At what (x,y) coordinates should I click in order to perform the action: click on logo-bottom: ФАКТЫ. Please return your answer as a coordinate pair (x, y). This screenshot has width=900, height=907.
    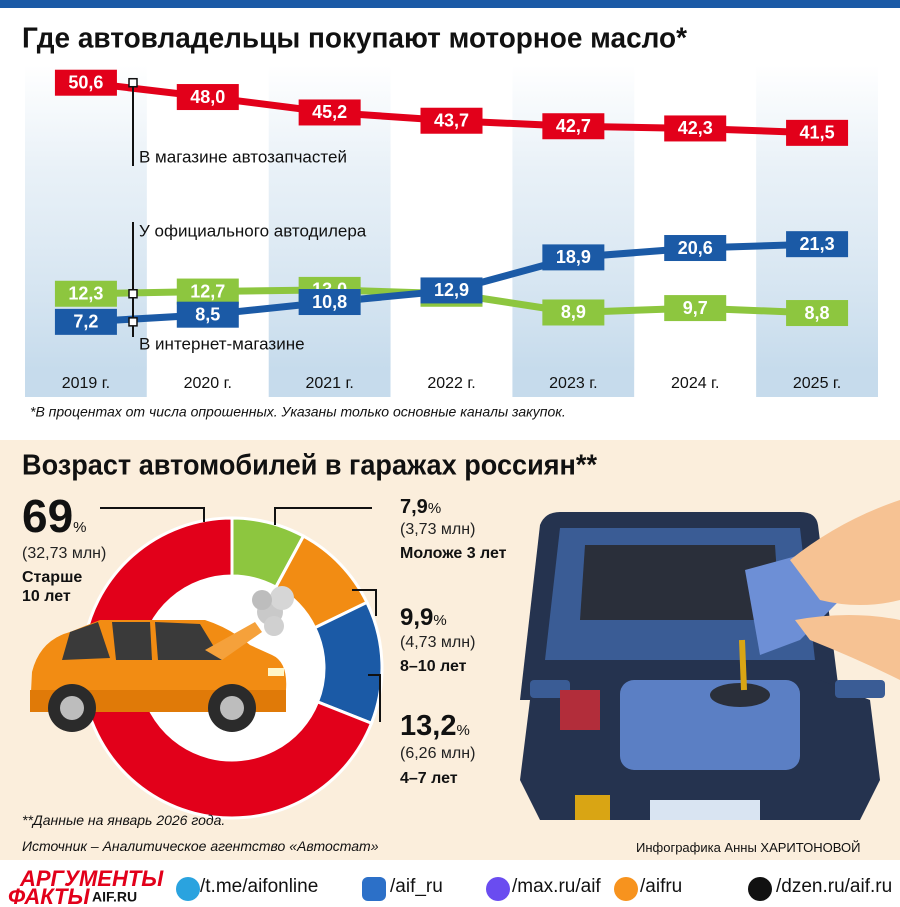
    Looking at the image, I should click on (49, 895).